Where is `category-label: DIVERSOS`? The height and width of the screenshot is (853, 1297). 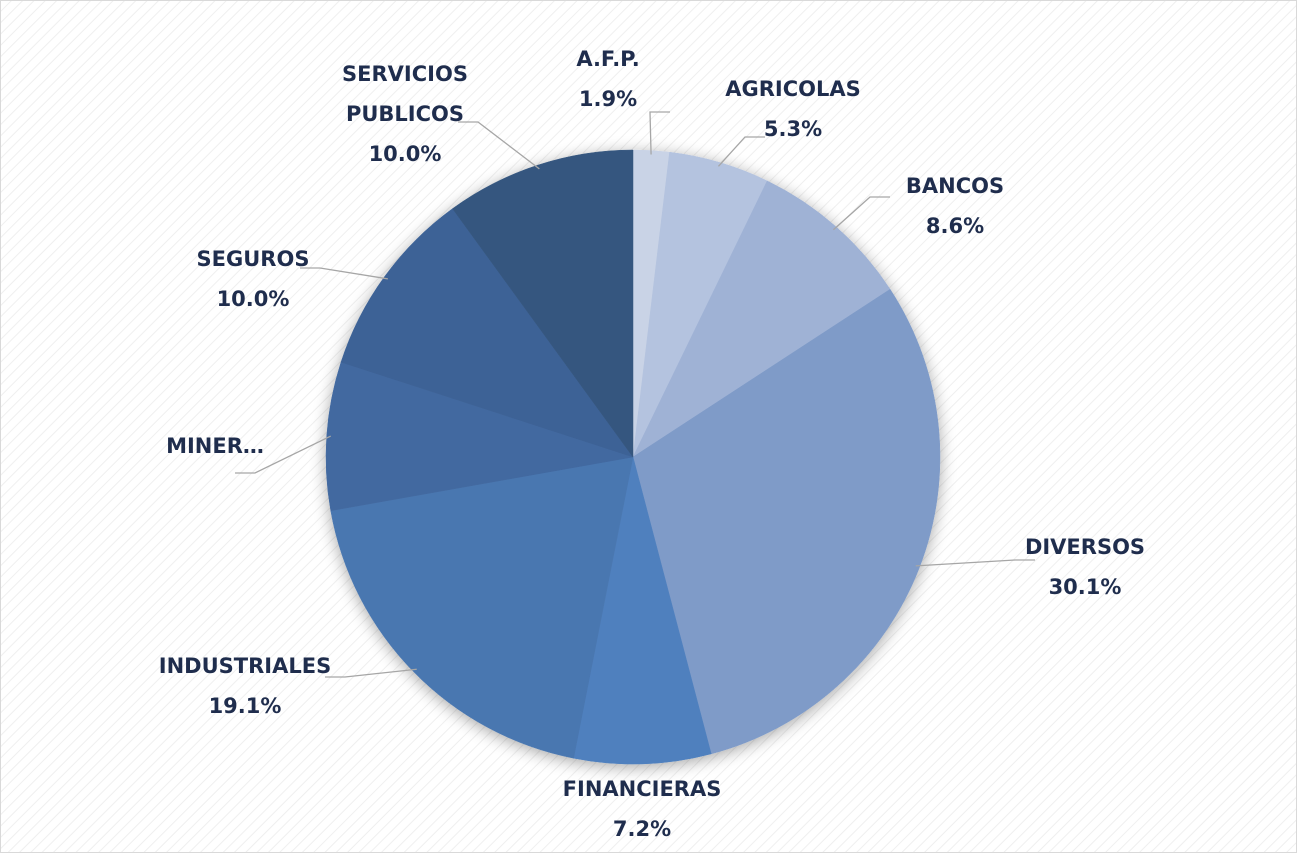
category-label: DIVERSOS is located at coordinates (1085, 547).